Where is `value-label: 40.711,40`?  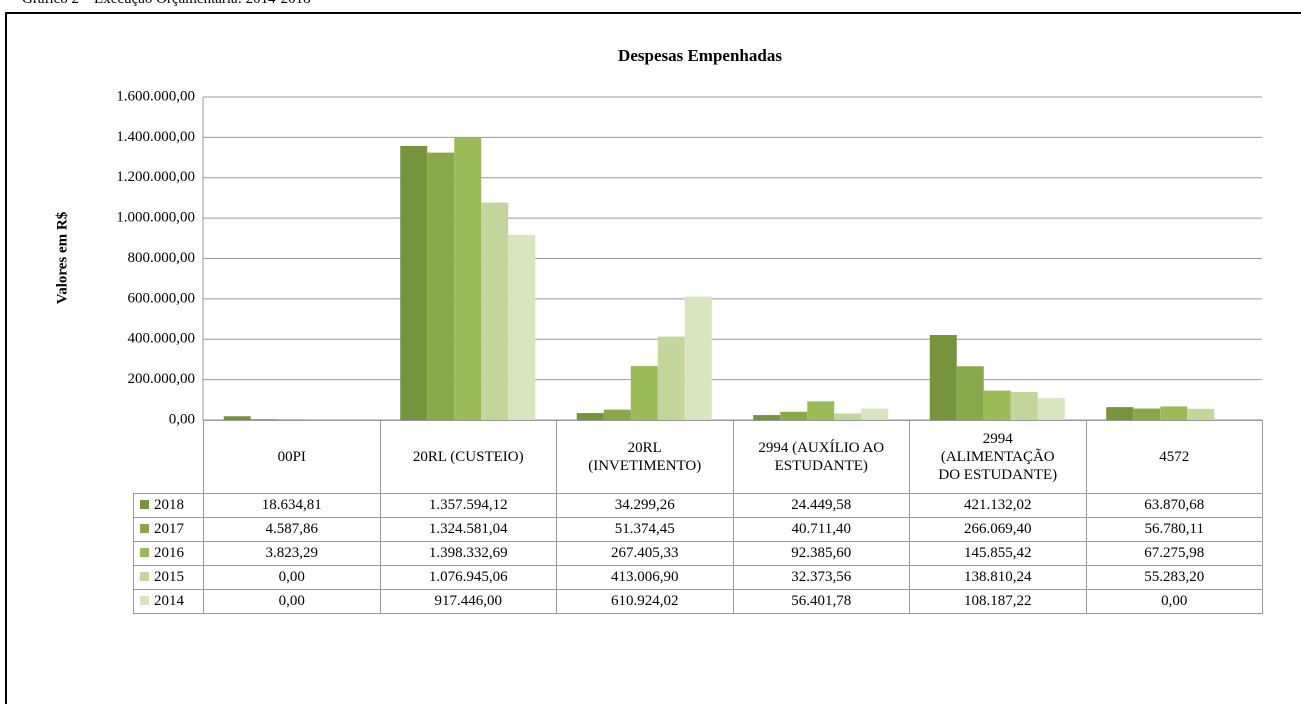
value-label: 40.711,40 is located at coordinates (821, 529).